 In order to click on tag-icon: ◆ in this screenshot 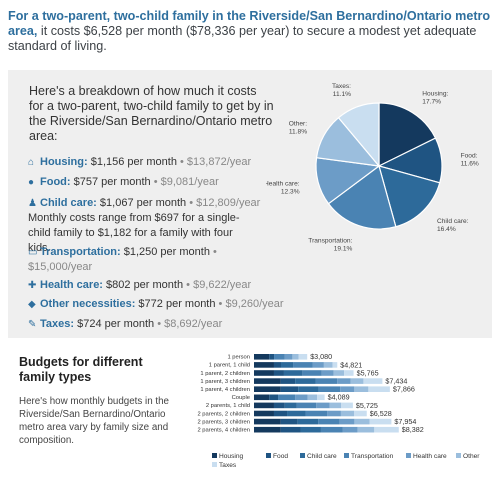, I will do `click(32, 304)`.